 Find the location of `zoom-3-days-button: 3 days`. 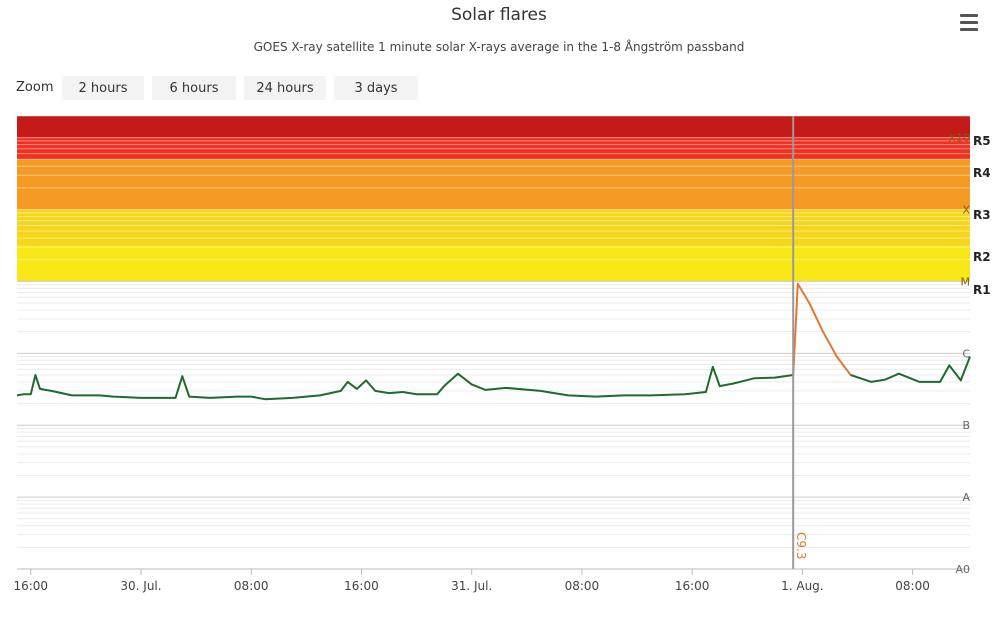

zoom-3-days-button: 3 days is located at coordinates (376, 88).